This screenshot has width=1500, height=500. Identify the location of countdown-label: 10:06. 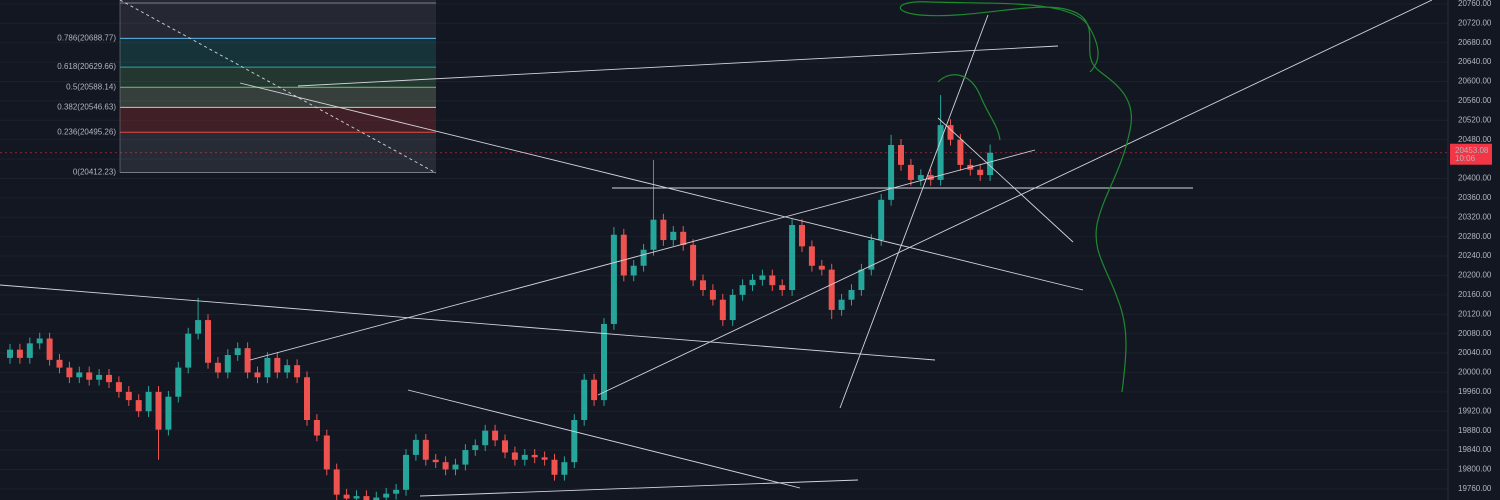
(1465, 158).